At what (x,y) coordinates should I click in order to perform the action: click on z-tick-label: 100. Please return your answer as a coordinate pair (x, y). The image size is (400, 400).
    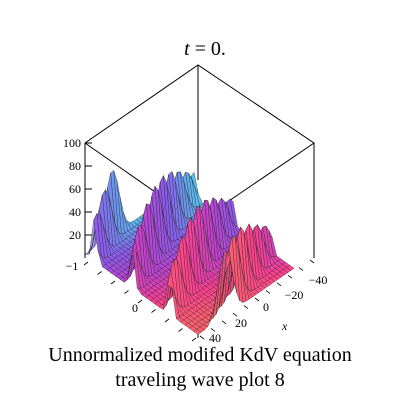
    Looking at the image, I should click on (72, 143).